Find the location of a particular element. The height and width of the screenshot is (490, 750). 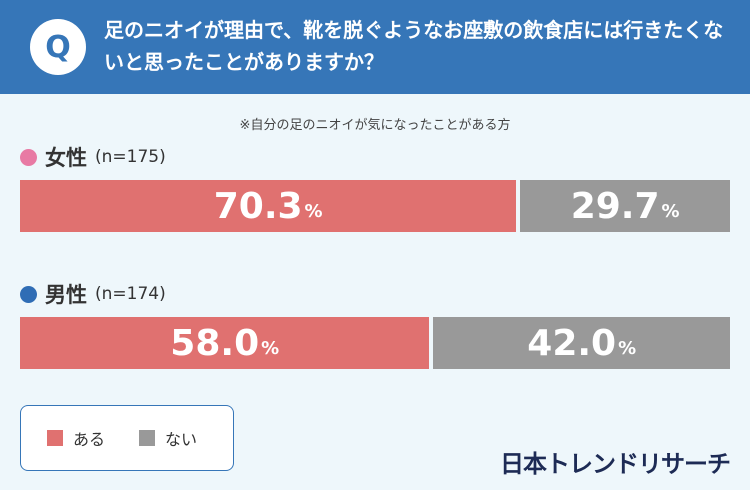

bar-segment-female-aru: 70.3% is located at coordinates (268, 206).